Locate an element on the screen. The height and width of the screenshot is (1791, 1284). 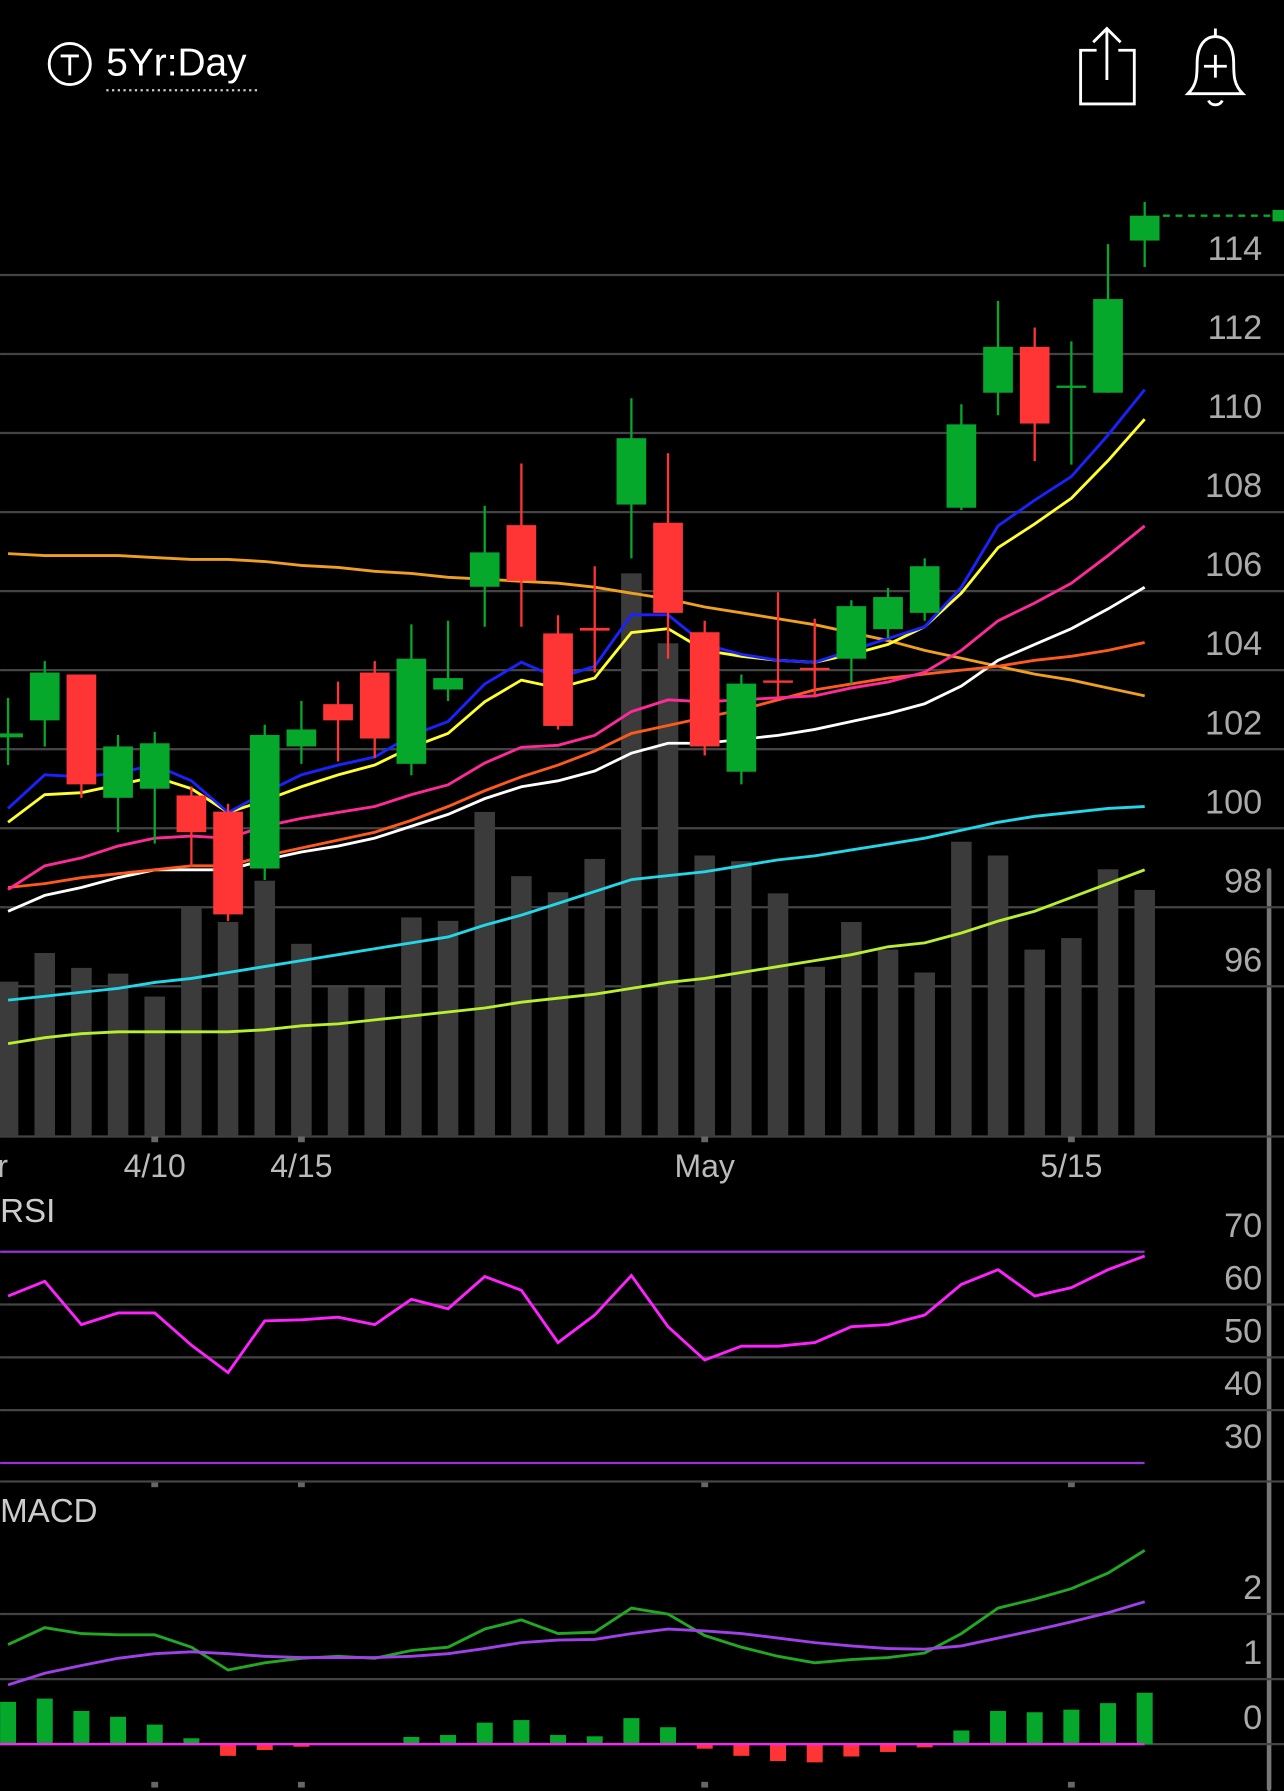
y-tick-label: 112 is located at coordinates (1235, 328).